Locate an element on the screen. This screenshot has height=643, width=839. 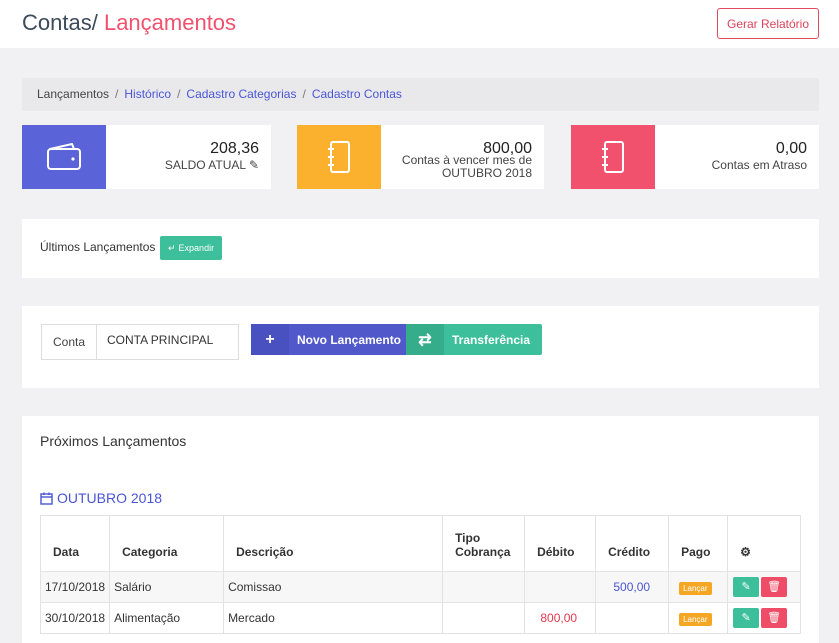
due-label-line1: Contas à vencer mes de is located at coordinates (466, 160).